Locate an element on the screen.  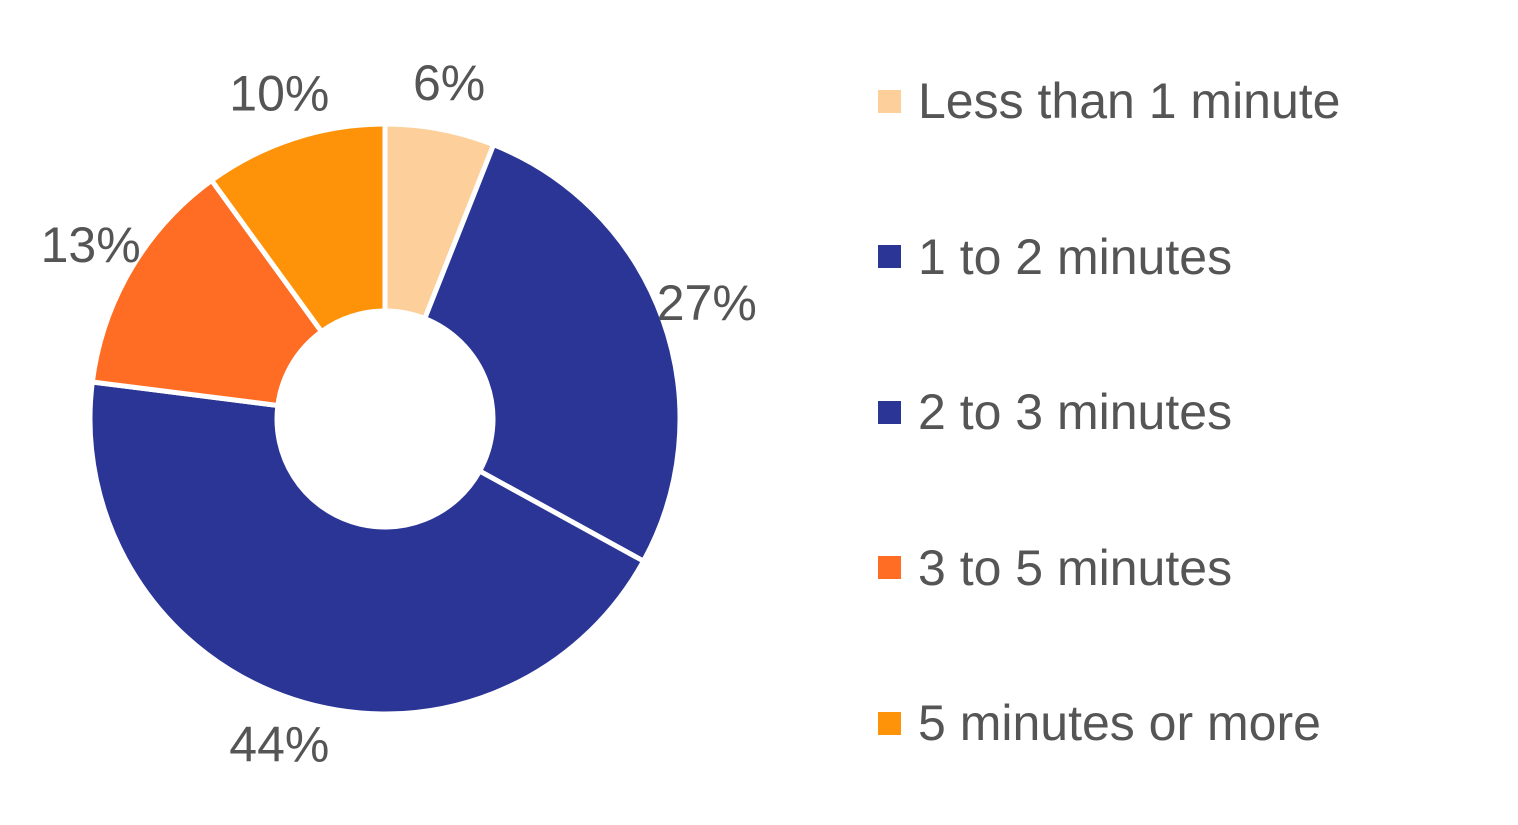
slice-5-minutes-or-more is located at coordinates (298, 228).